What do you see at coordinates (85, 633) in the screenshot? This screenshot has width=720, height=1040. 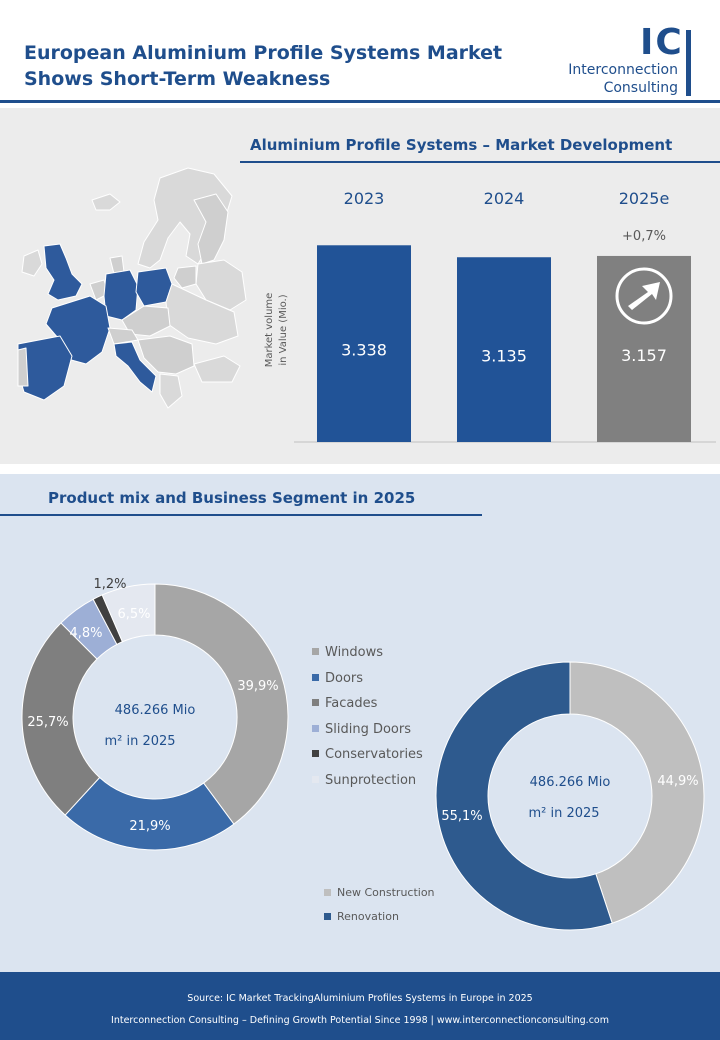 I see `slice-label: 4,8%` at bounding box center [85, 633].